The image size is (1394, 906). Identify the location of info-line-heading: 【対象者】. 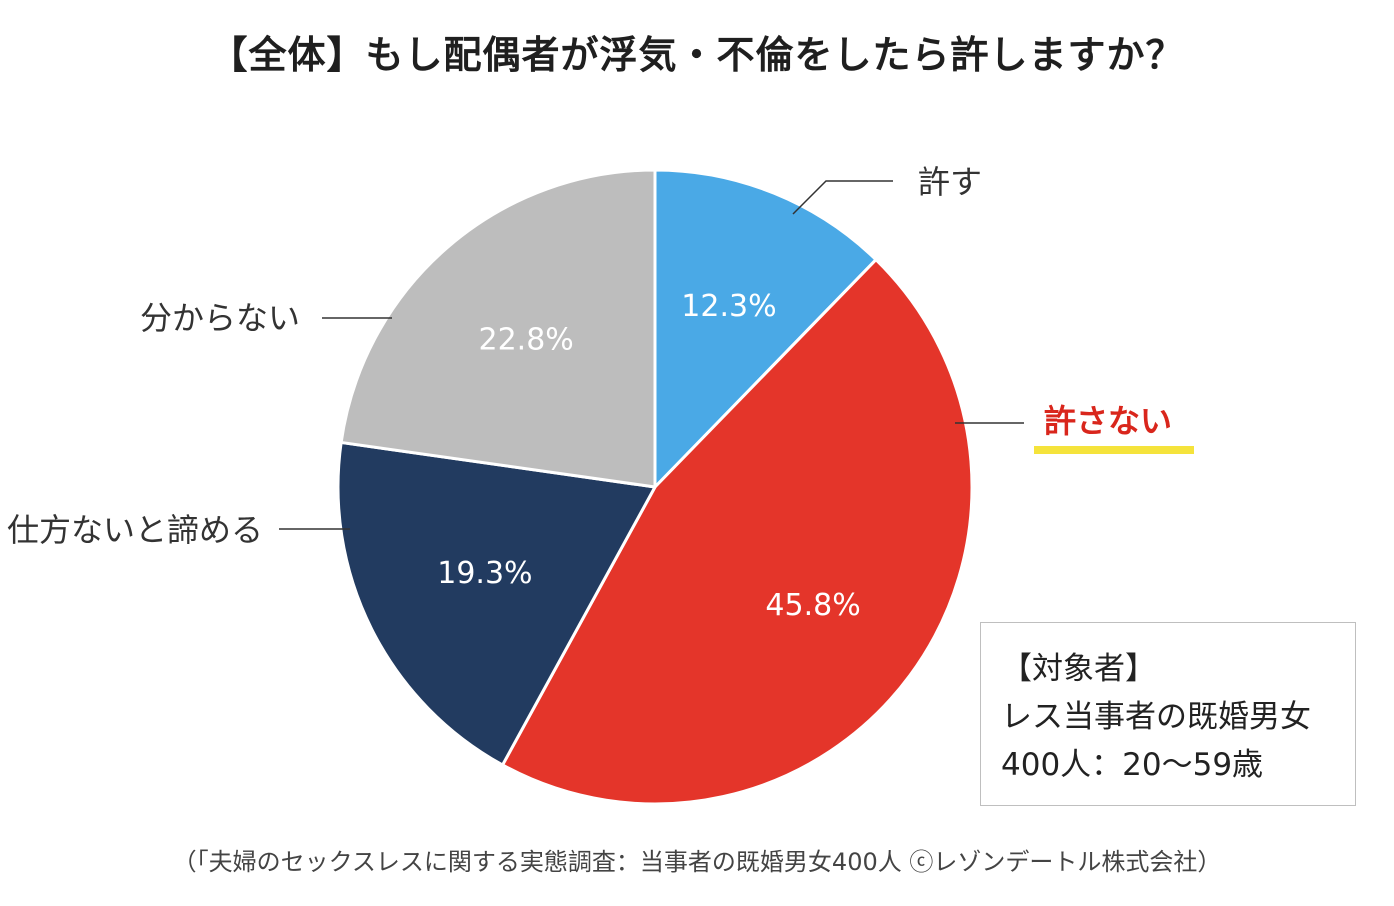
(1078, 669).